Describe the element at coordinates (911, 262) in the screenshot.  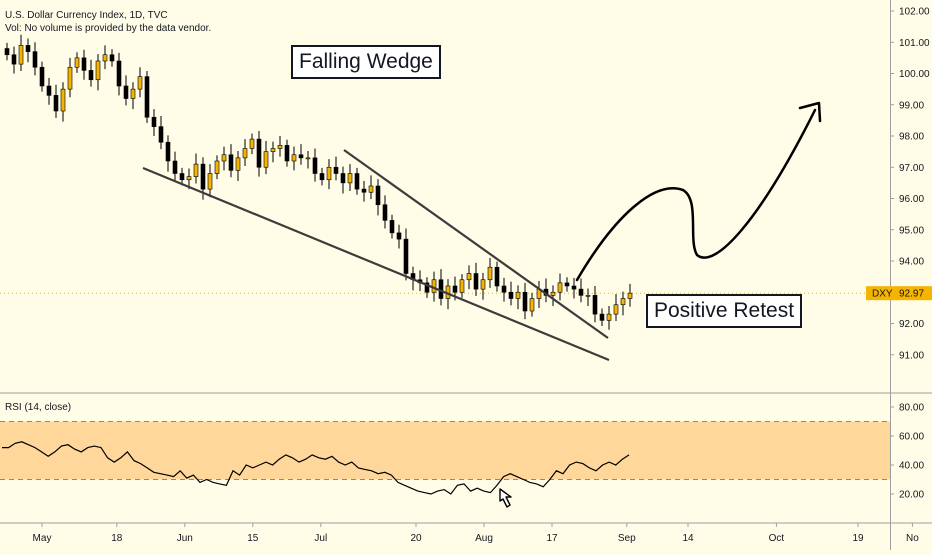
I see `price-tick-label: 94.00` at that location.